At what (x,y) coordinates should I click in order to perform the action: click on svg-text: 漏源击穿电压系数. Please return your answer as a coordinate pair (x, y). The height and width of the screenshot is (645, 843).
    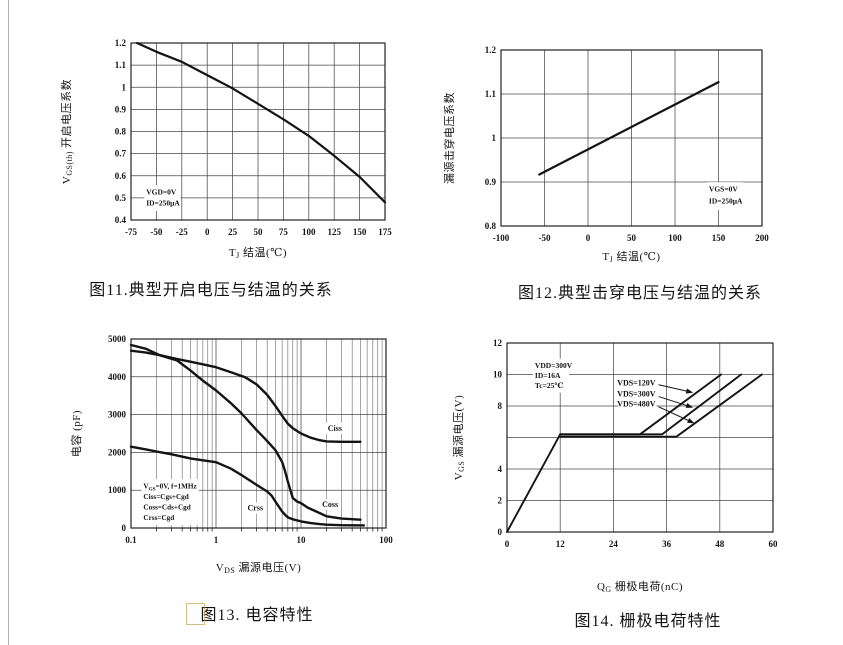
    Looking at the image, I should click on (449, 138).